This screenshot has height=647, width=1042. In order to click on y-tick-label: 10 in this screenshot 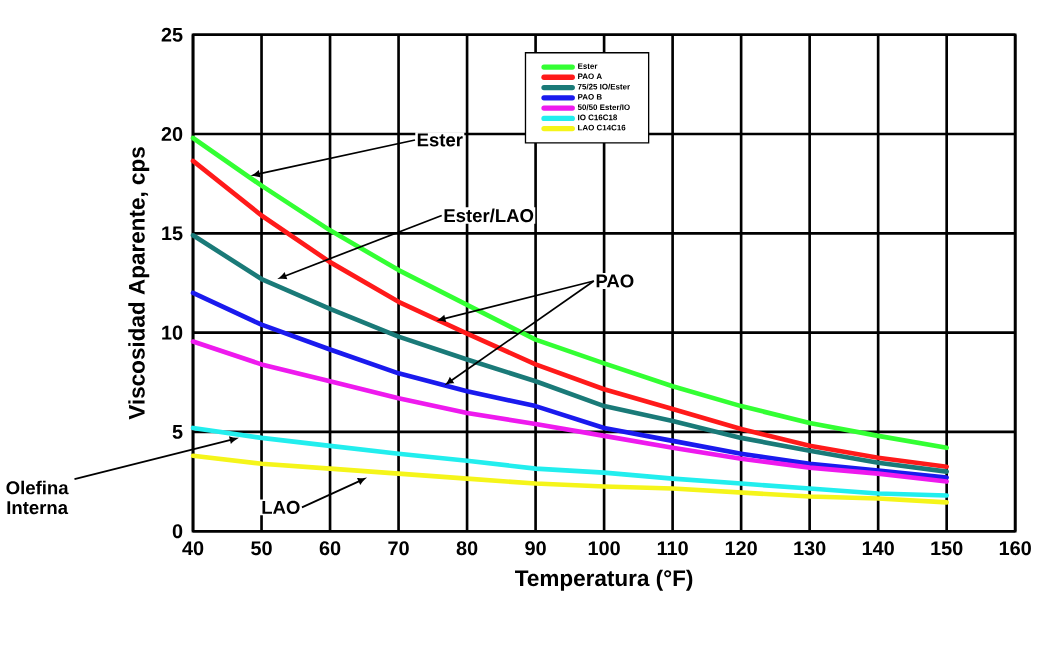, I will do `click(172, 332)`.